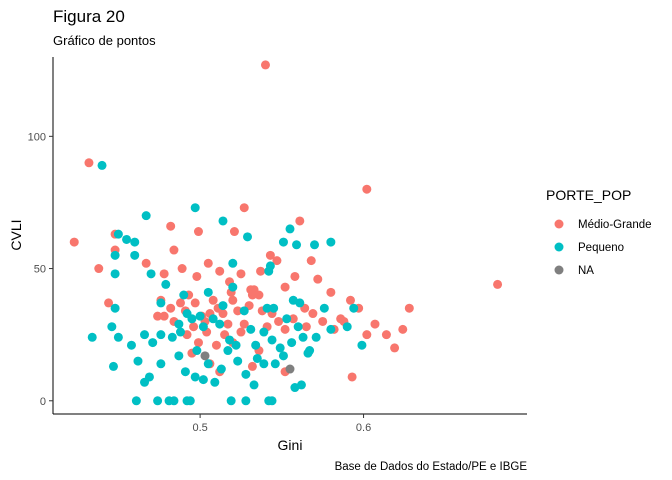 This screenshot has width=672, height=480. What do you see at coordinates (37, 137) in the screenshot?
I see `y-tick-label: 100` at bounding box center [37, 137].